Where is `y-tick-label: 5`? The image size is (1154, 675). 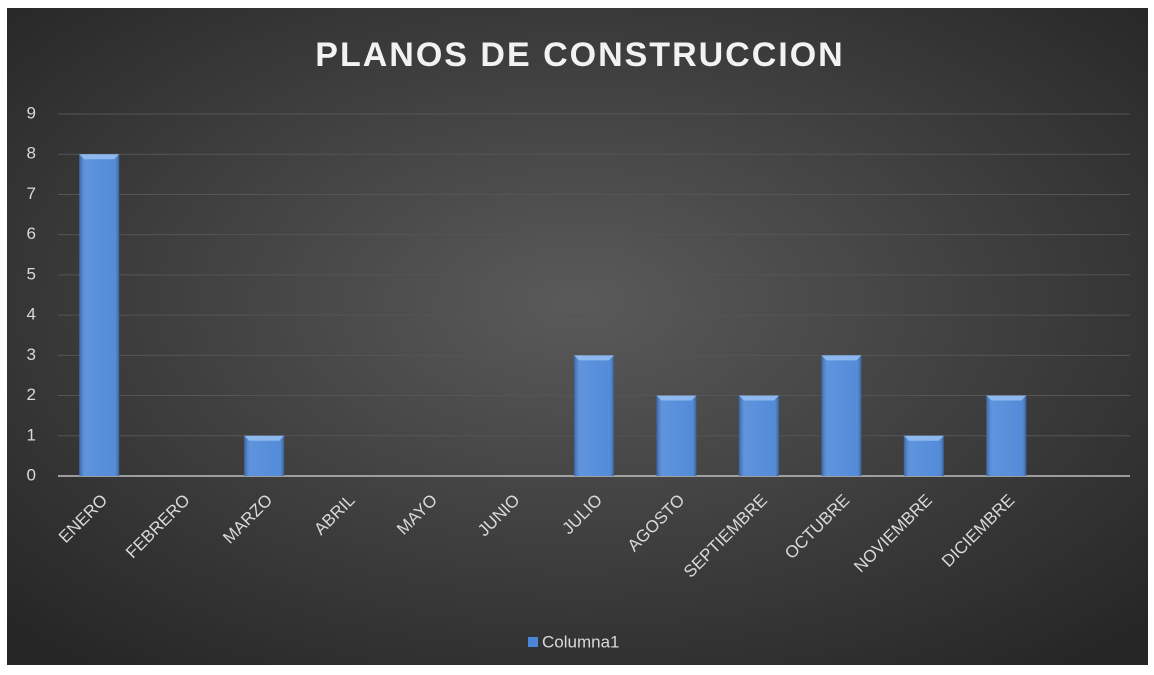
y-tick-label: 5 is located at coordinates (31, 273).